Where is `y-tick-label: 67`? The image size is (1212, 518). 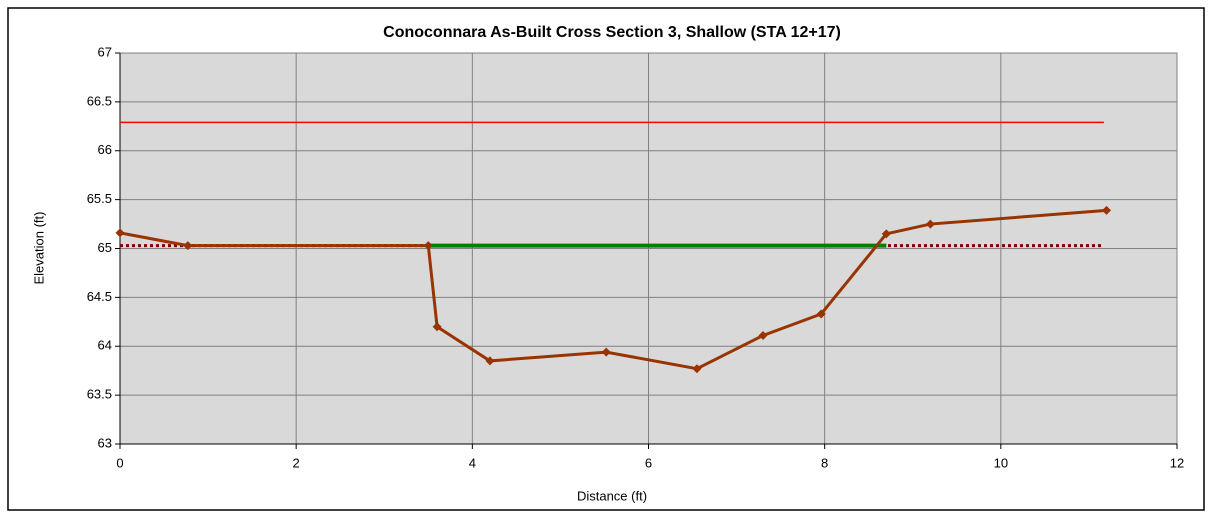
y-tick-label: 67 is located at coordinates (105, 51).